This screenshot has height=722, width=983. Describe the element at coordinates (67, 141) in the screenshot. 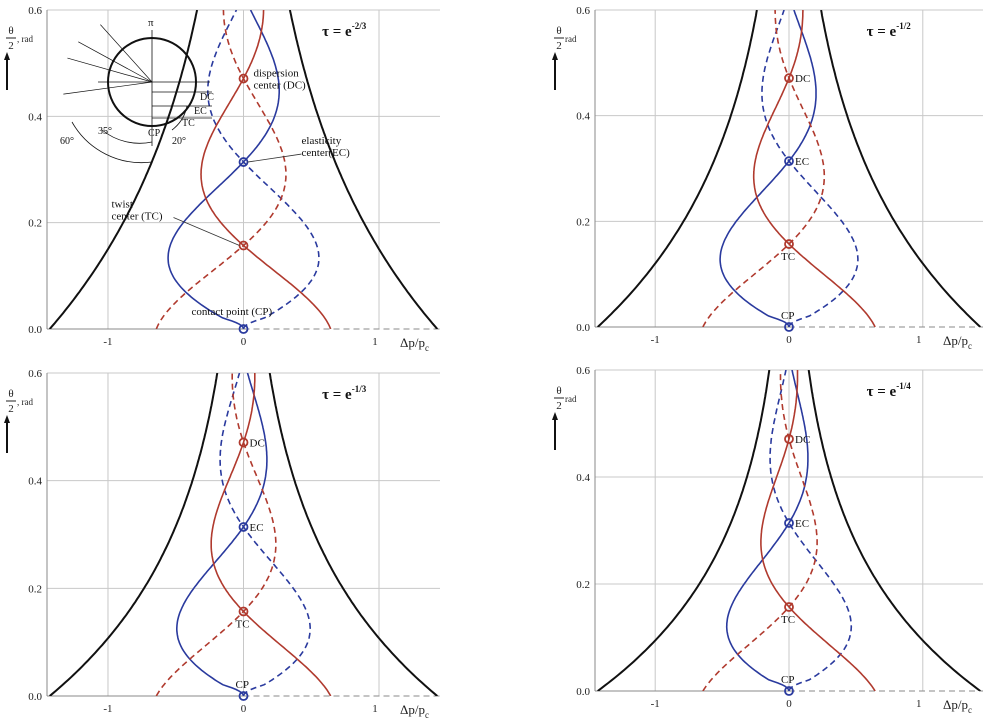

I see `inset-angle-label: 60°` at that location.